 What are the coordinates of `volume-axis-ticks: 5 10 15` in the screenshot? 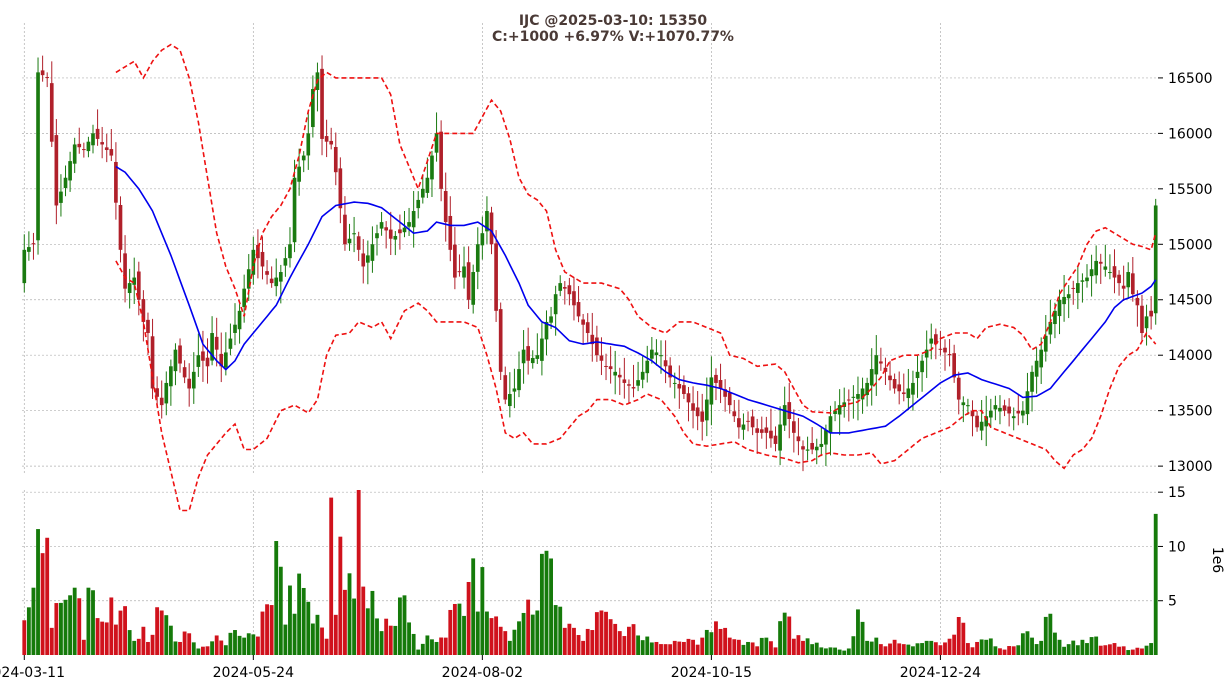 It's located at (1172, 547).